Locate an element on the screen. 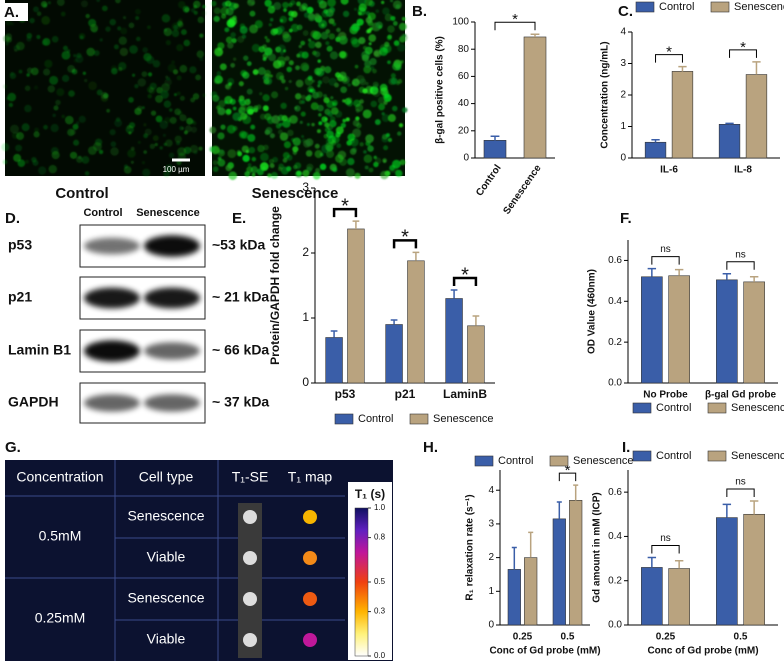  t1se-spot is located at coordinates (250, 640).